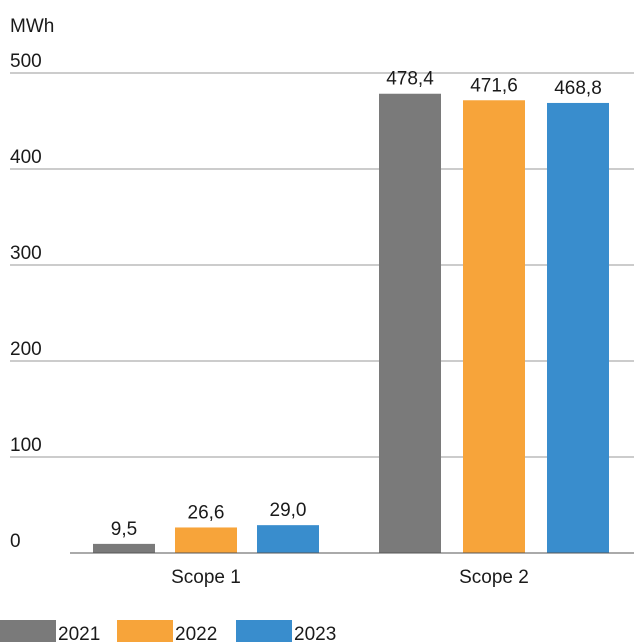 This screenshot has height=642, width=634. What do you see at coordinates (410, 79) in the screenshot?
I see `data-label: 478,4` at bounding box center [410, 79].